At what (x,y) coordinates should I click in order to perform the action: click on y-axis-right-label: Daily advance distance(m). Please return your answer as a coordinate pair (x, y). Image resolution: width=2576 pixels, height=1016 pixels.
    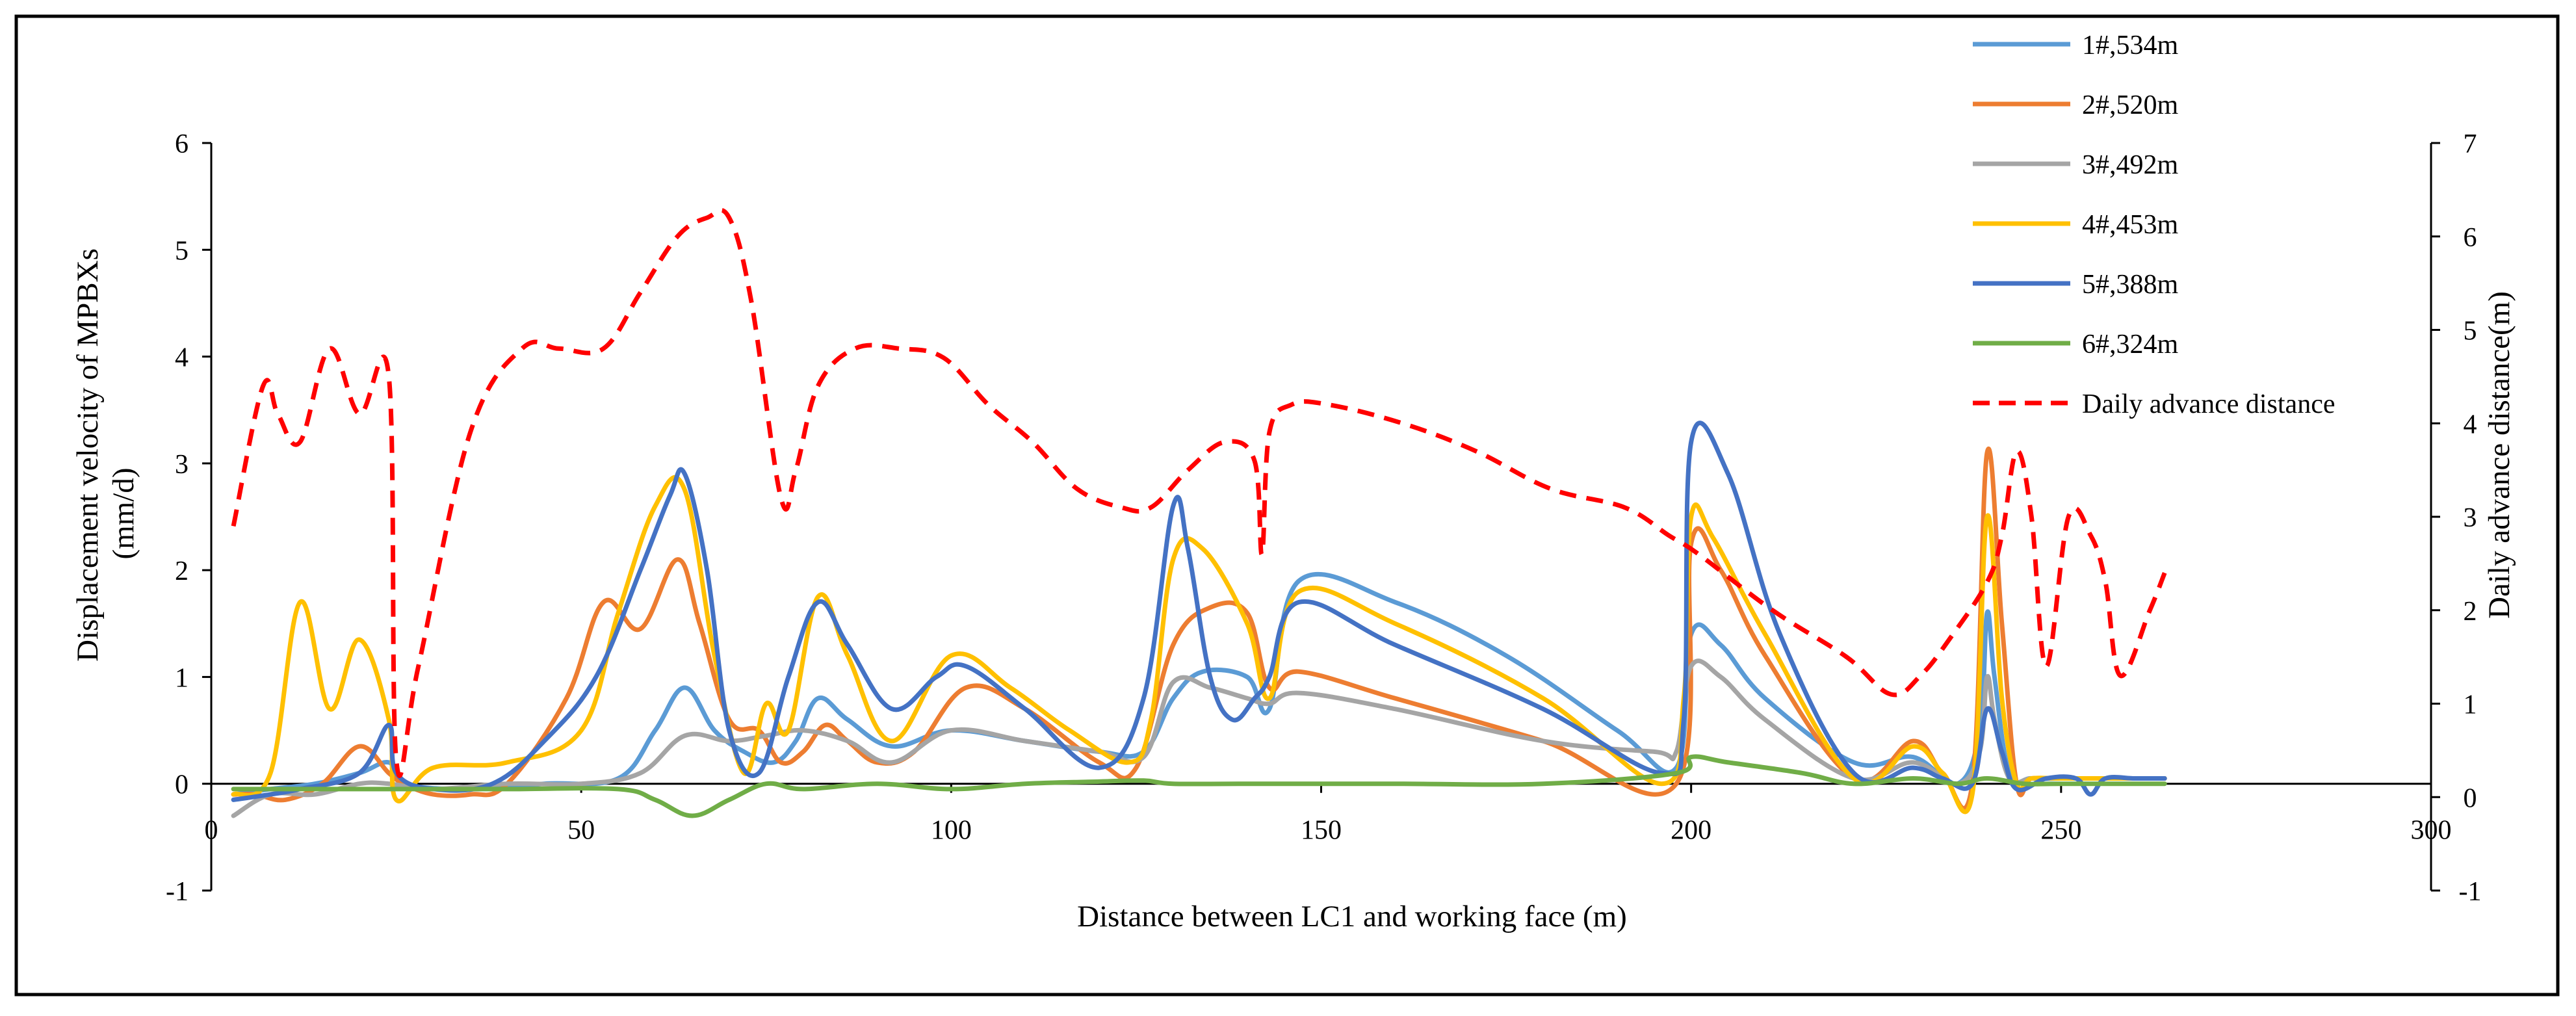
    Looking at the image, I should click on (2499, 455).